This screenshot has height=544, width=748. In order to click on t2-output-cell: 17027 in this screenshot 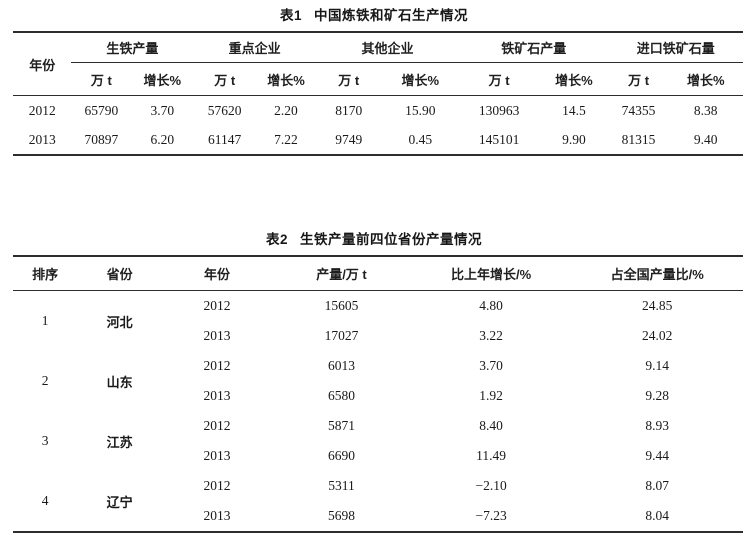, I will do `click(341, 335)`.